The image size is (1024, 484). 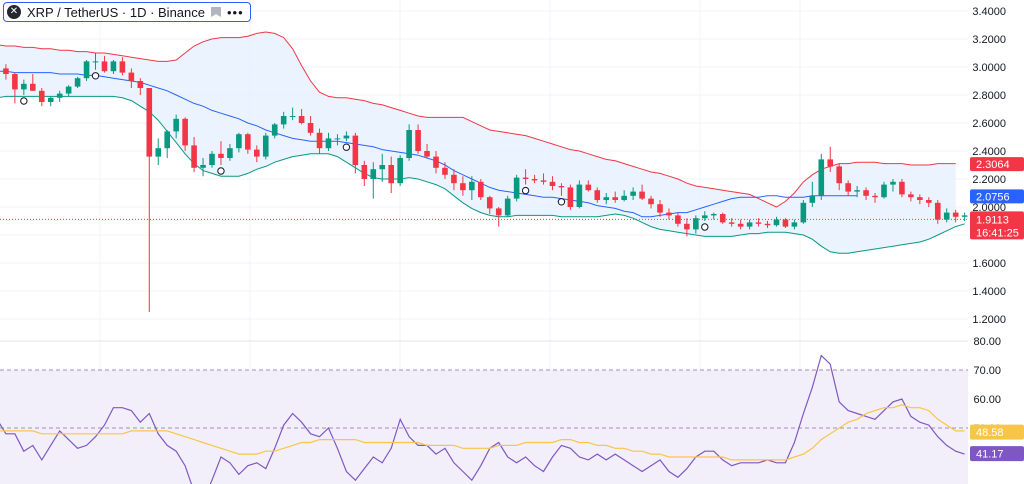 What do you see at coordinates (235, 12) in the screenshot?
I see `more-options-icon: •••` at bounding box center [235, 12].